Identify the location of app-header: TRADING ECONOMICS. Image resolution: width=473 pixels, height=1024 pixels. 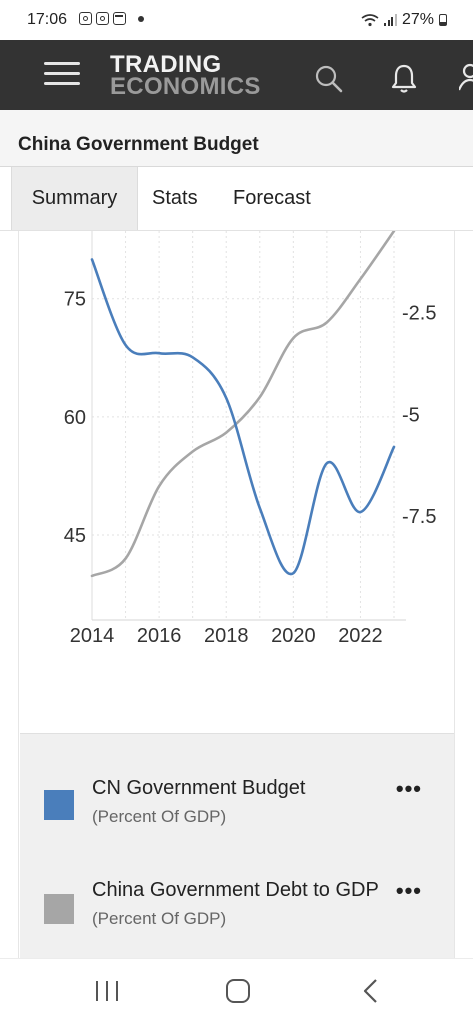
(236, 75).